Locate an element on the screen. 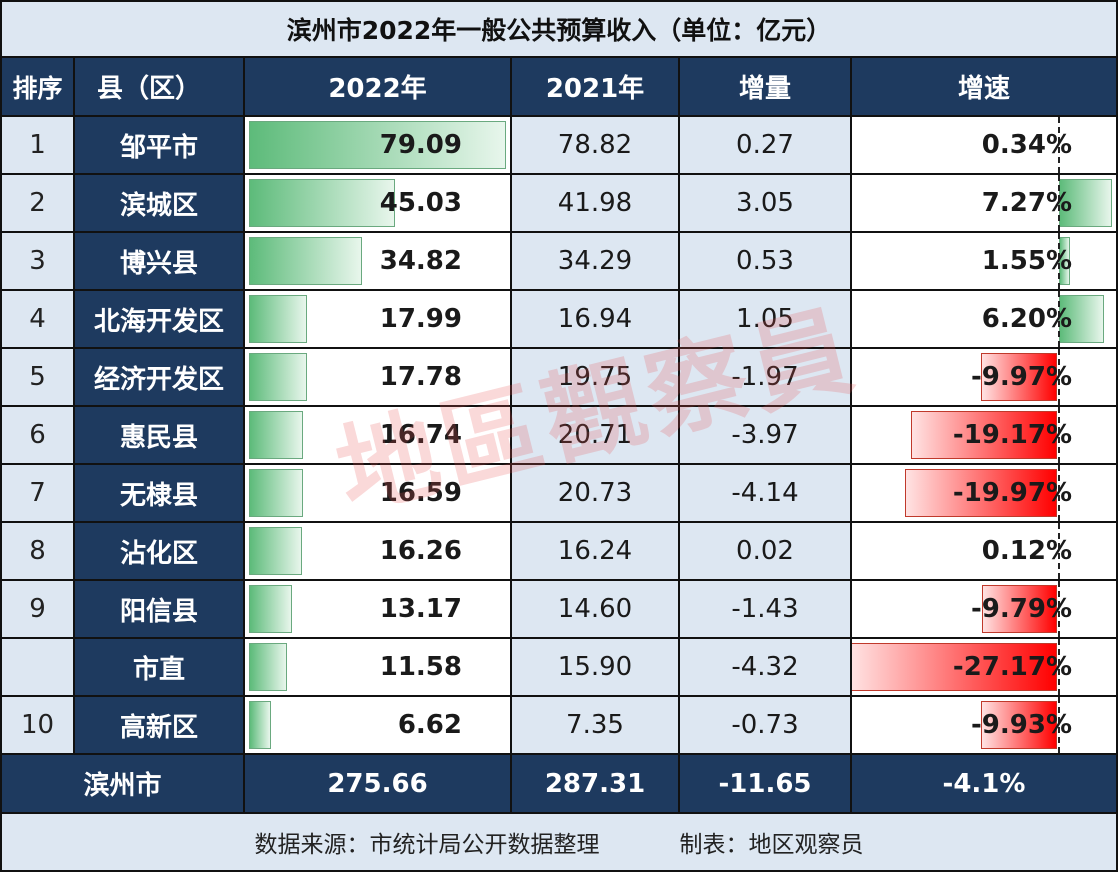 The image size is (1118, 872). rank-cell: 1 is located at coordinates (37, 145).